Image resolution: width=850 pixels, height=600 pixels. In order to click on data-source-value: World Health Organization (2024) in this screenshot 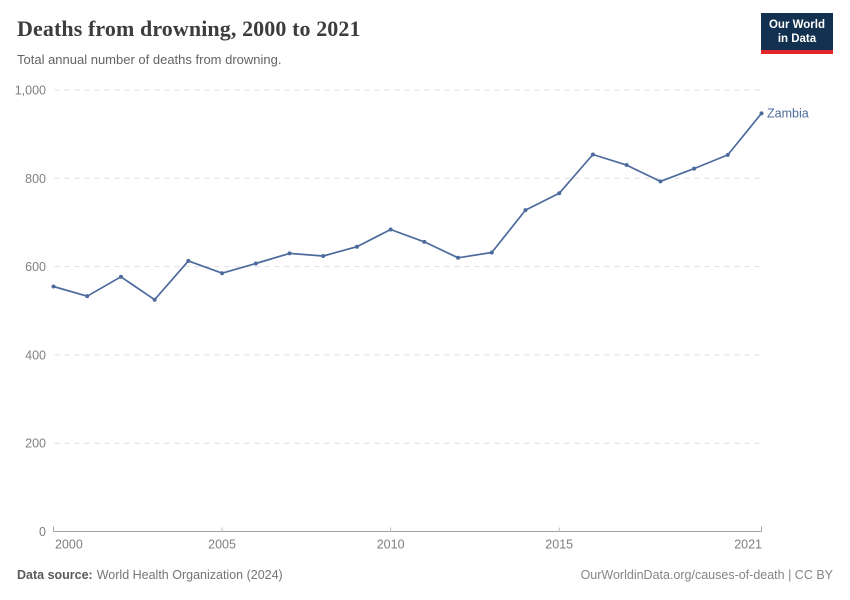, I will do `click(189, 575)`.